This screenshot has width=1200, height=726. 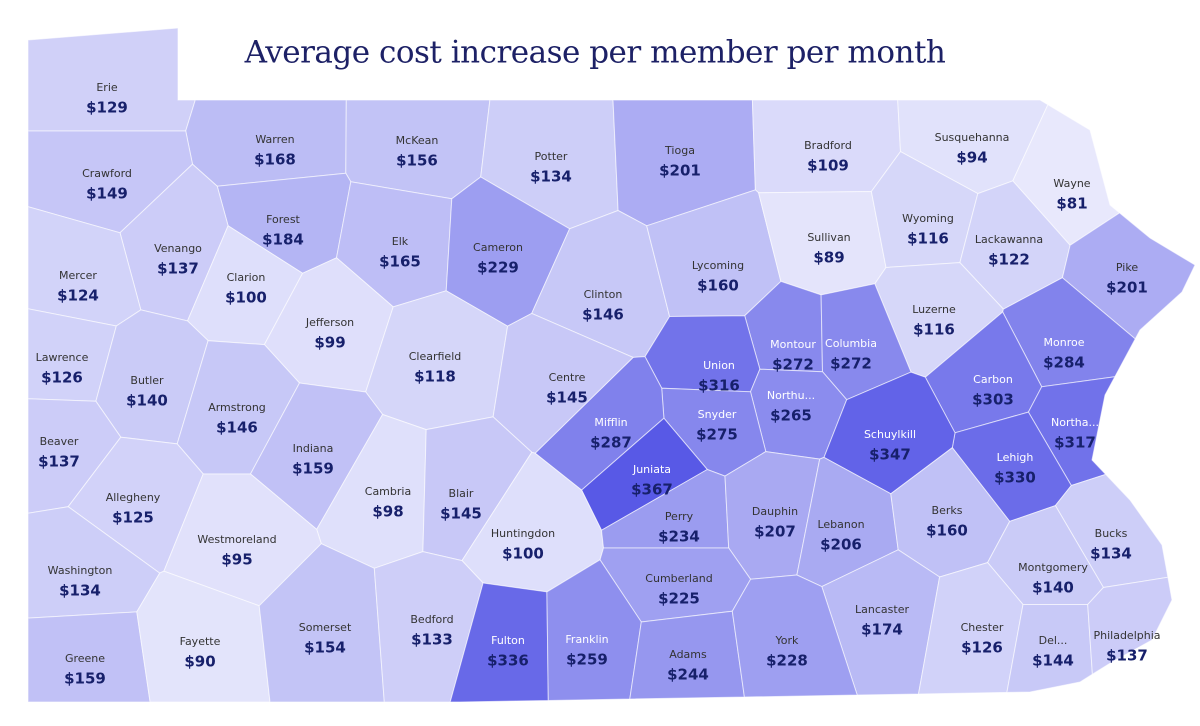 I want to click on county-value: $145, so click(x=567, y=398).